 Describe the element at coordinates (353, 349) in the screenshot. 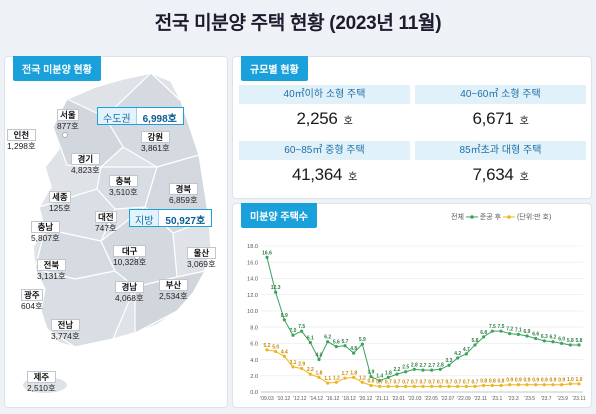

I see `data-label: 4.8` at that location.